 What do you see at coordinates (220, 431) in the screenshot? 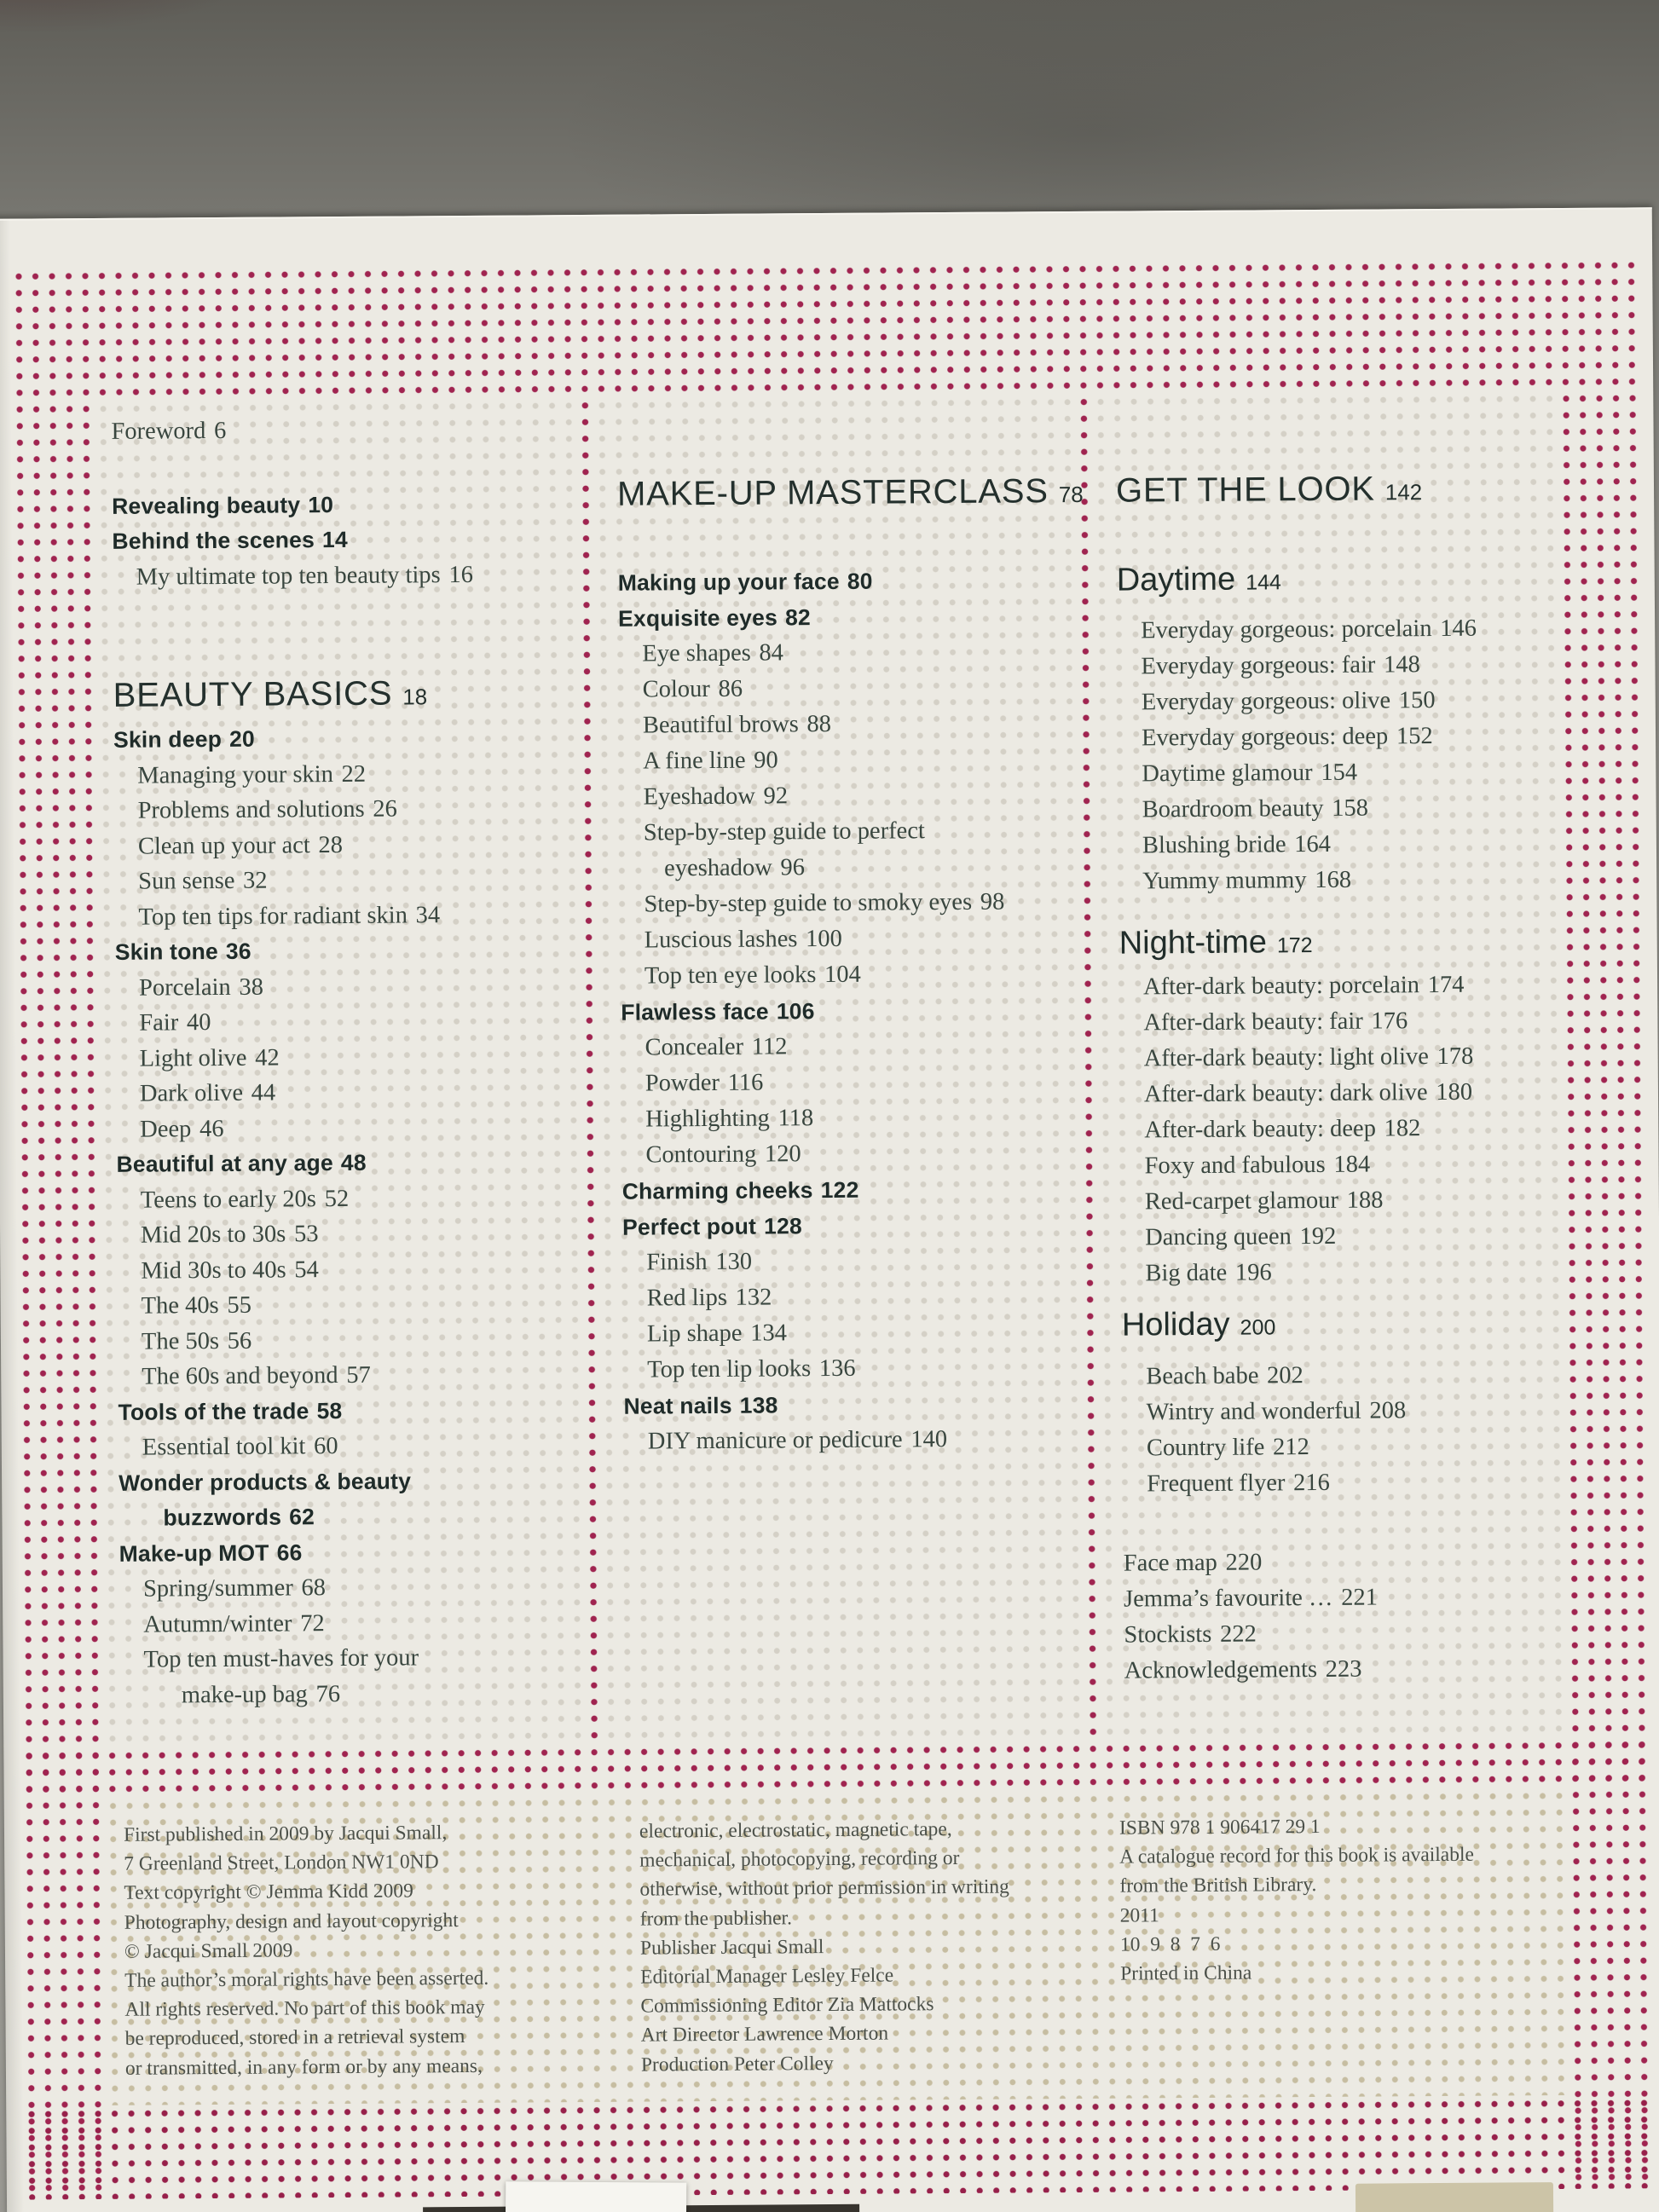
I see `toc-entry-page-number: 6` at bounding box center [220, 431].